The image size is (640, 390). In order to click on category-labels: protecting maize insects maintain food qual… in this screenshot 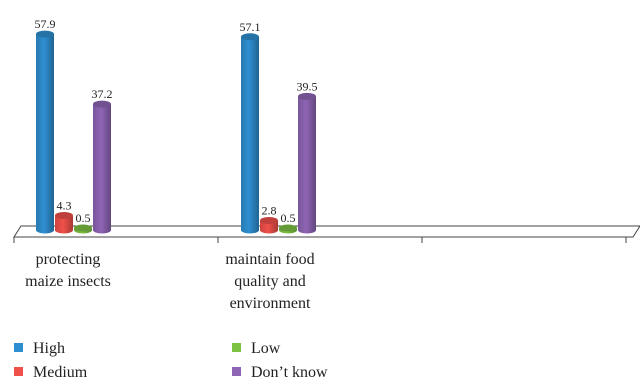, I will do `click(170, 281)`.